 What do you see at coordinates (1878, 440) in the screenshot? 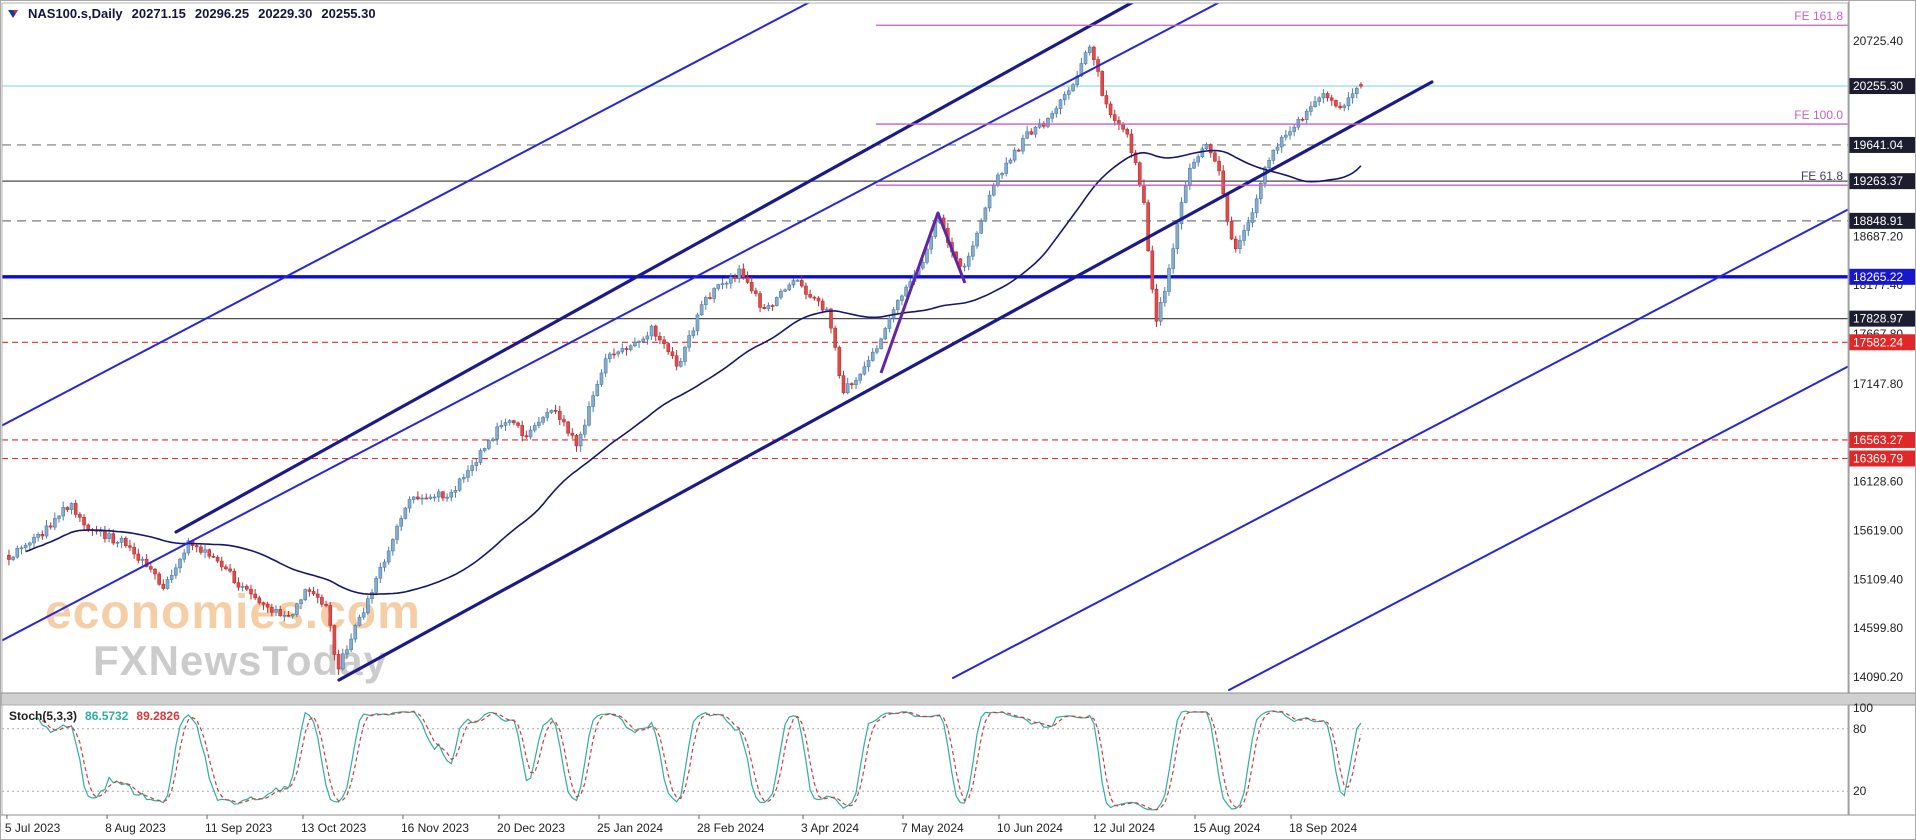
I see `price-axis-badge-text: 16563.27` at bounding box center [1878, 440].